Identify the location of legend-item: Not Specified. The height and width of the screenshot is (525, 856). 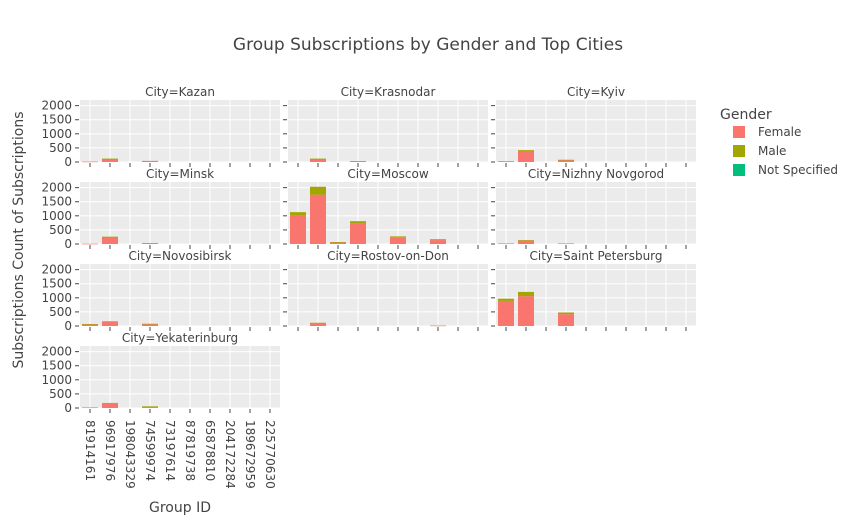
(785, 170).